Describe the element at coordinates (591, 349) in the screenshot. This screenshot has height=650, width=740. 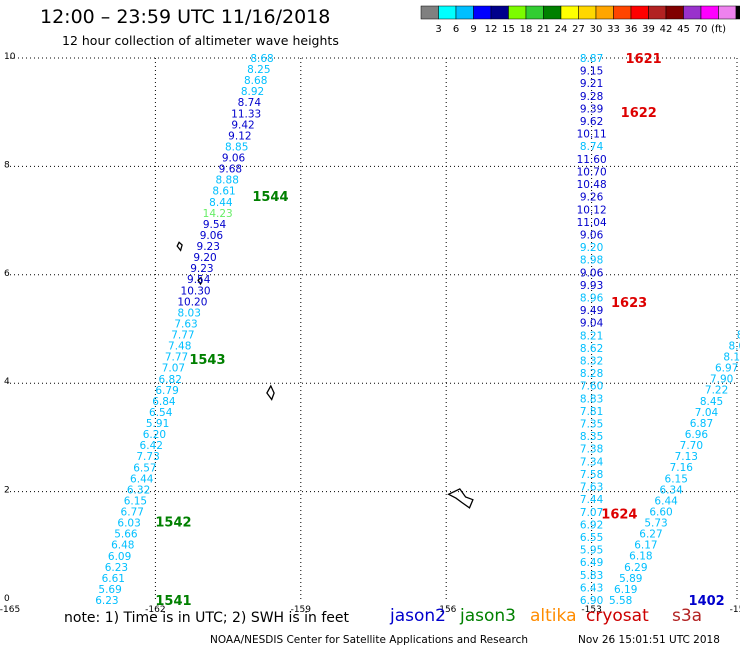
I see `wave-height-label: 8.62` at that location.